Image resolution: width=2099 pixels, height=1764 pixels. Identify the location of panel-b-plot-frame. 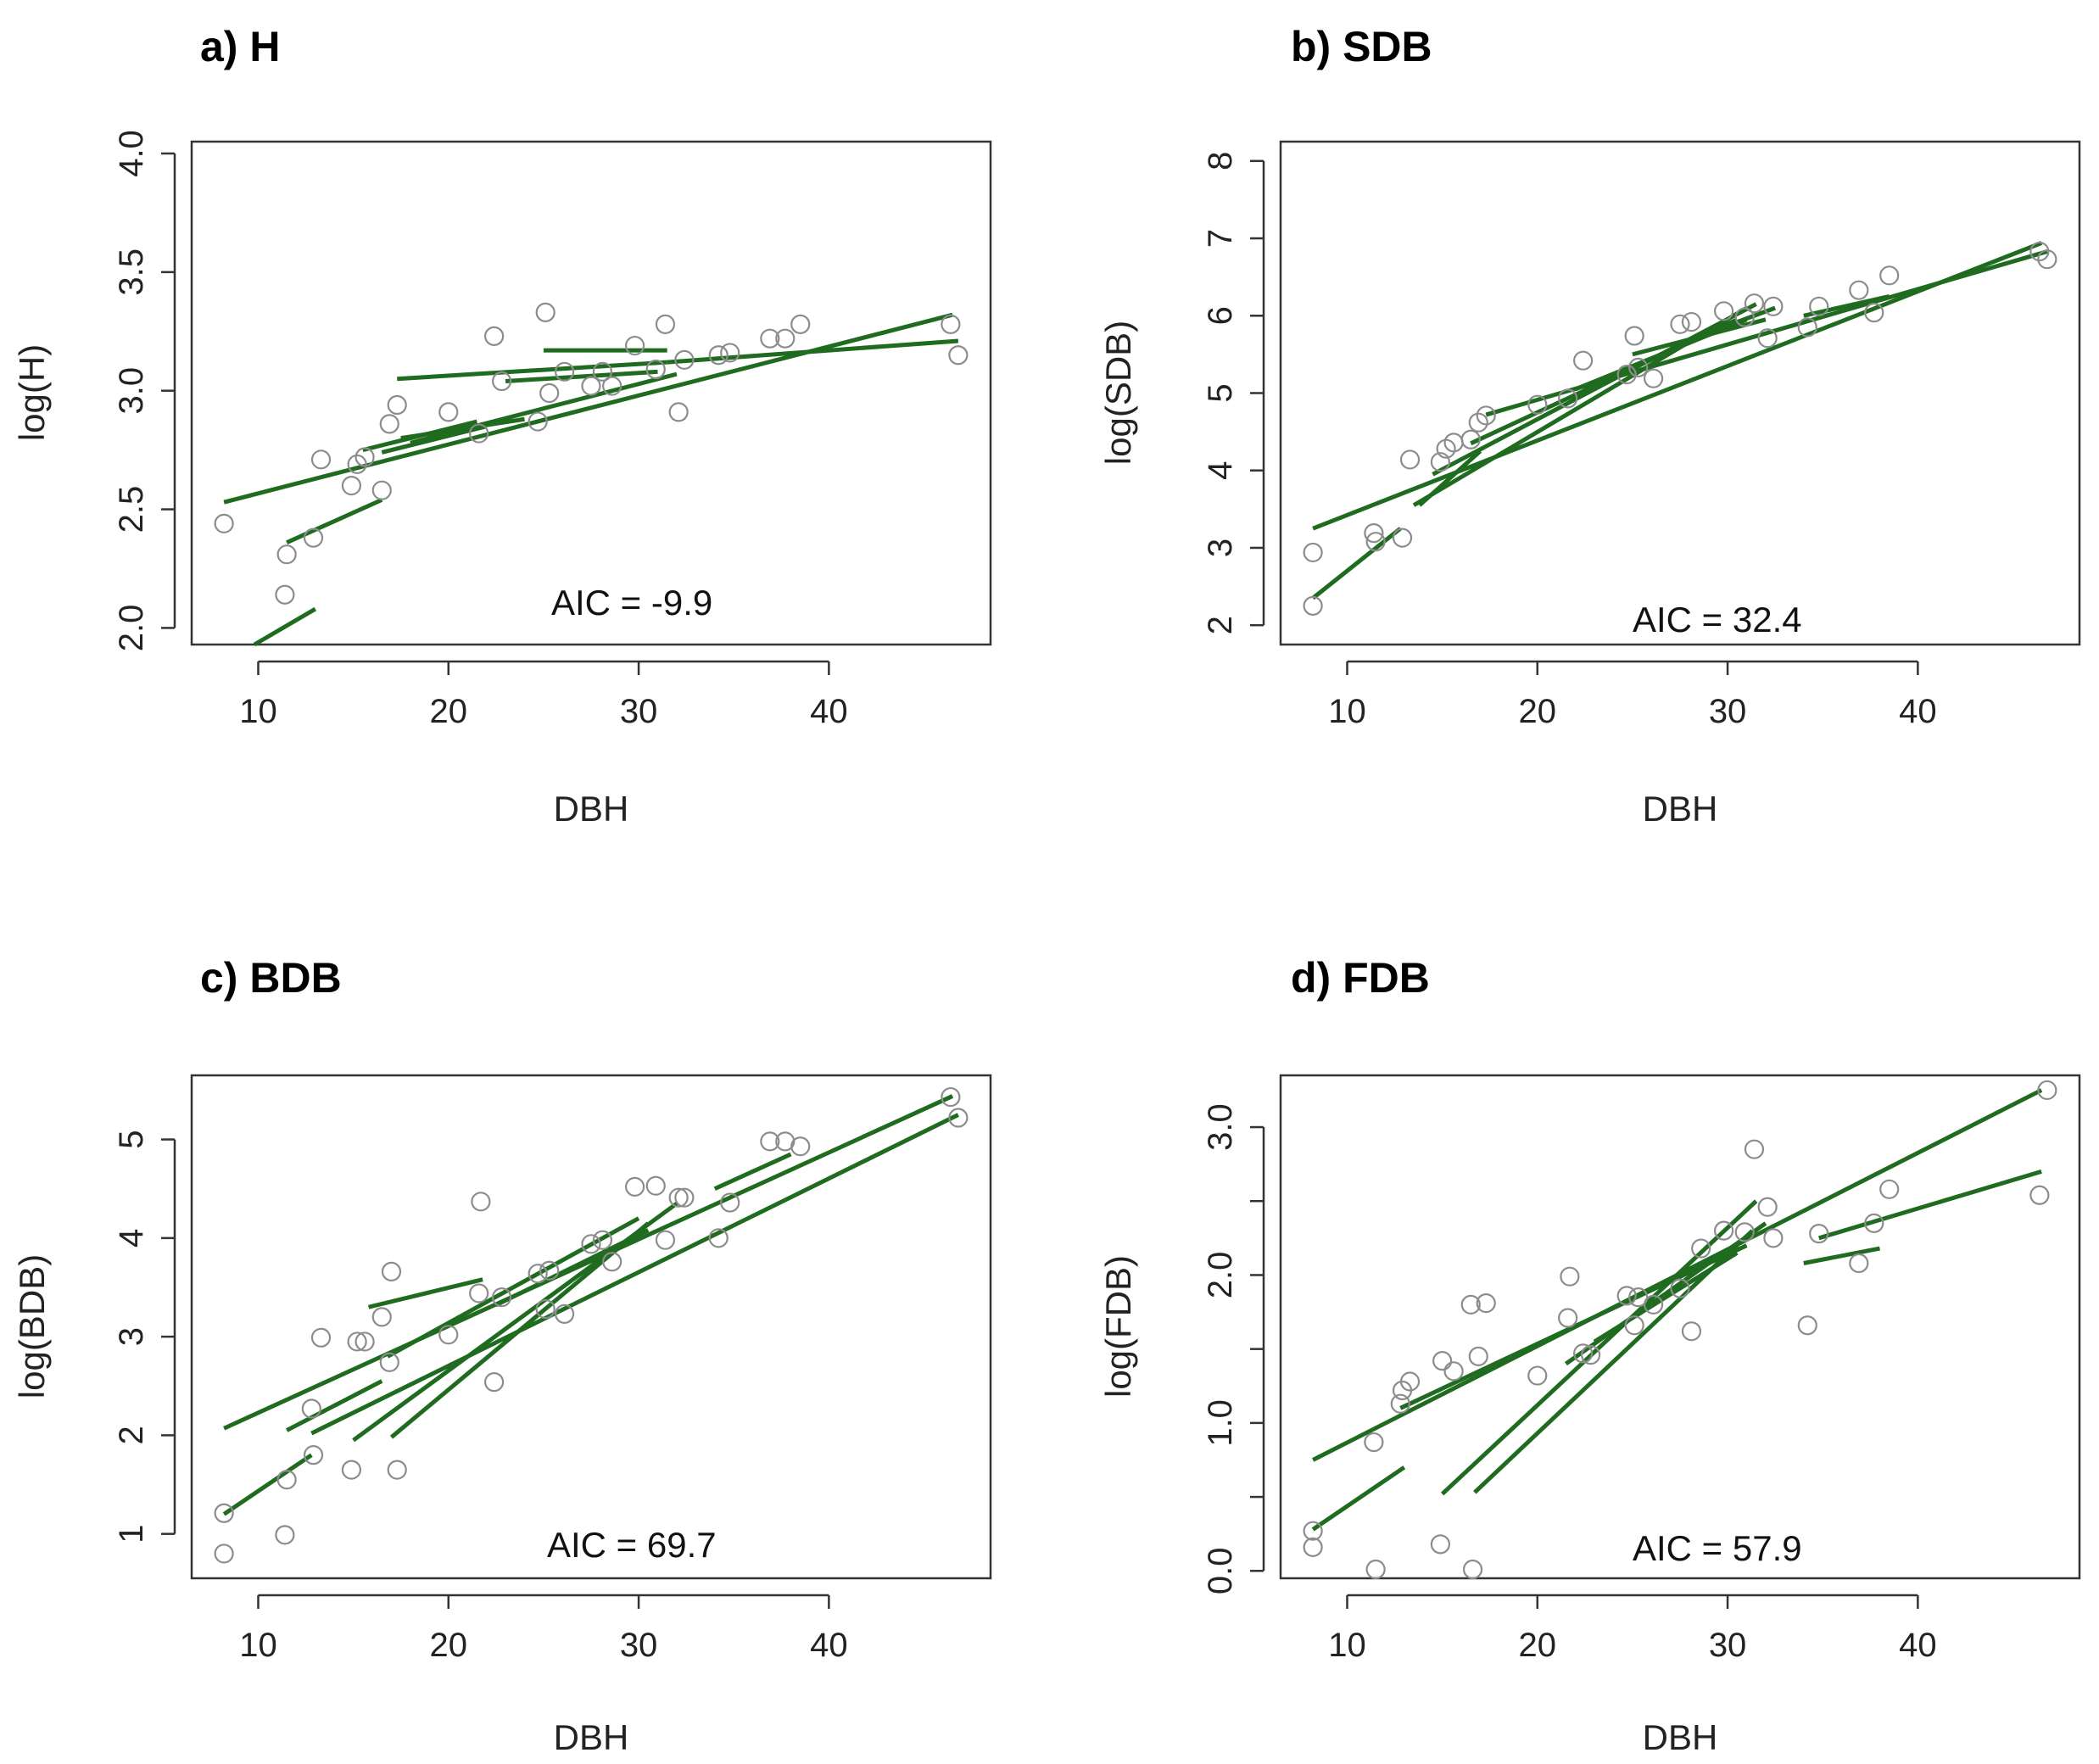
(1680, 393).